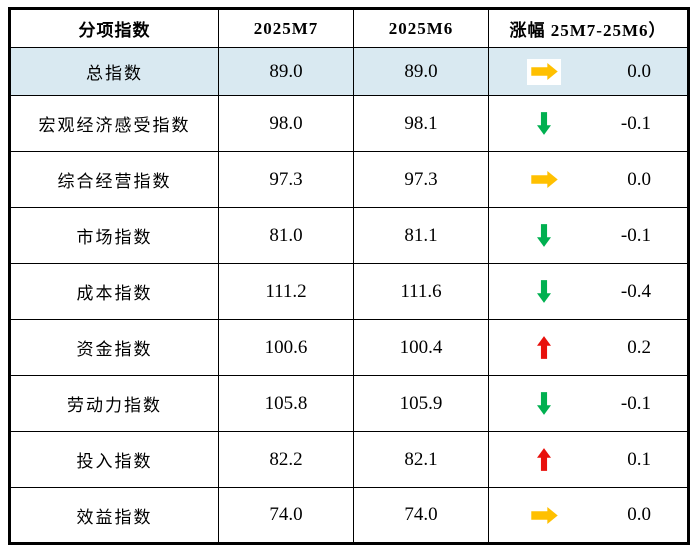 This screenshot has width=694, height=552. What do you see at coordinates (286, 291) in the screenshot?
I see `m7-value-cell: 111.2` at bounding box center [286, 291].